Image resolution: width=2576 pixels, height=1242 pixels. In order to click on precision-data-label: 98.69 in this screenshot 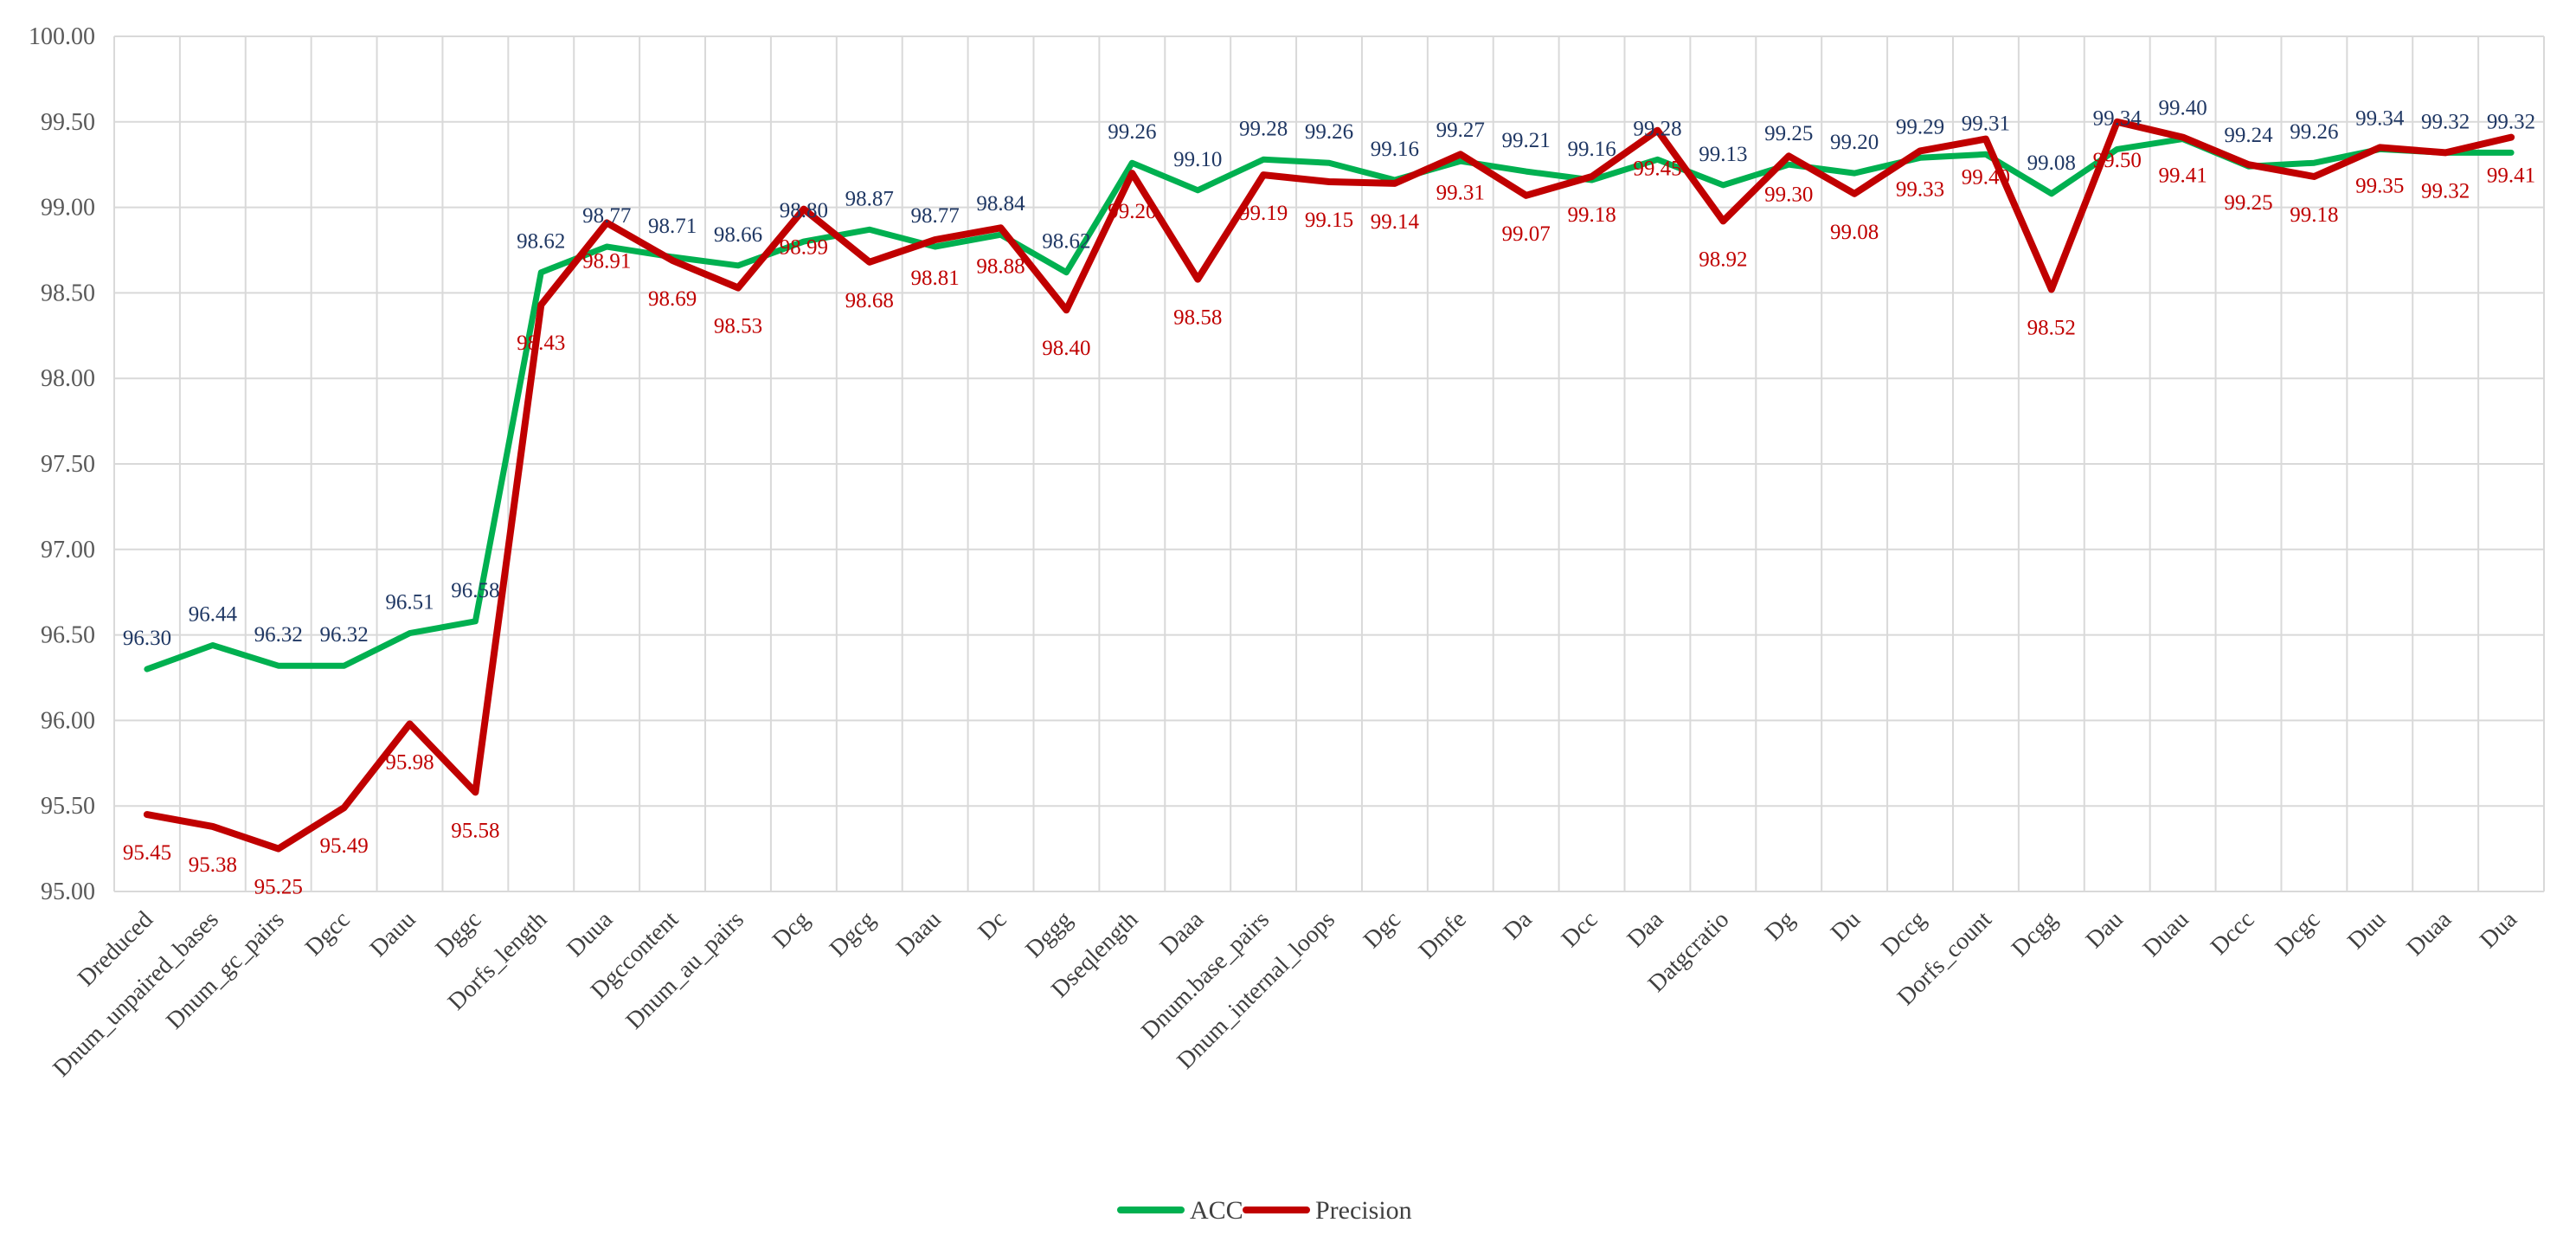, I will do `click(672, 299)`.